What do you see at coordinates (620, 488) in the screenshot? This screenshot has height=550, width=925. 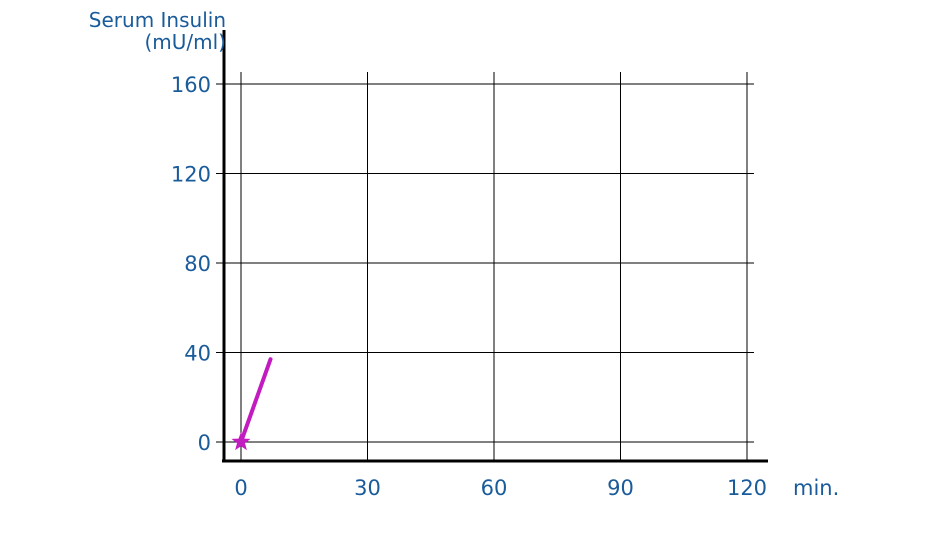 I see `x-tick-label: 90` at bounding box center [620, 488].